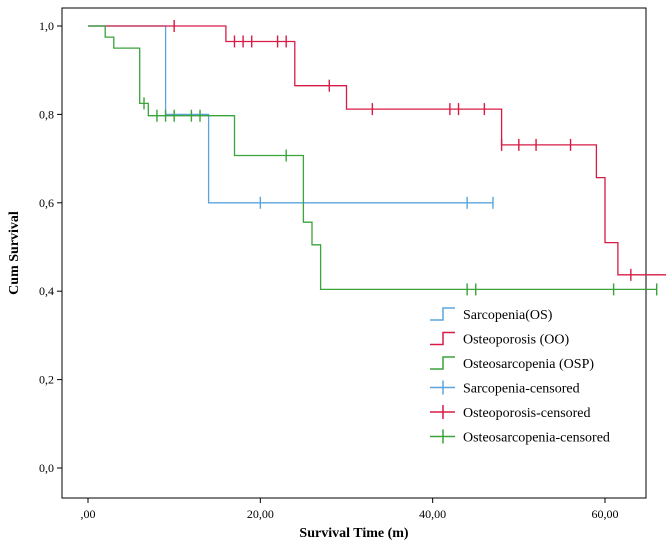  I want to click on legend-label: Sarcopenia(OS), so click(508, 315).